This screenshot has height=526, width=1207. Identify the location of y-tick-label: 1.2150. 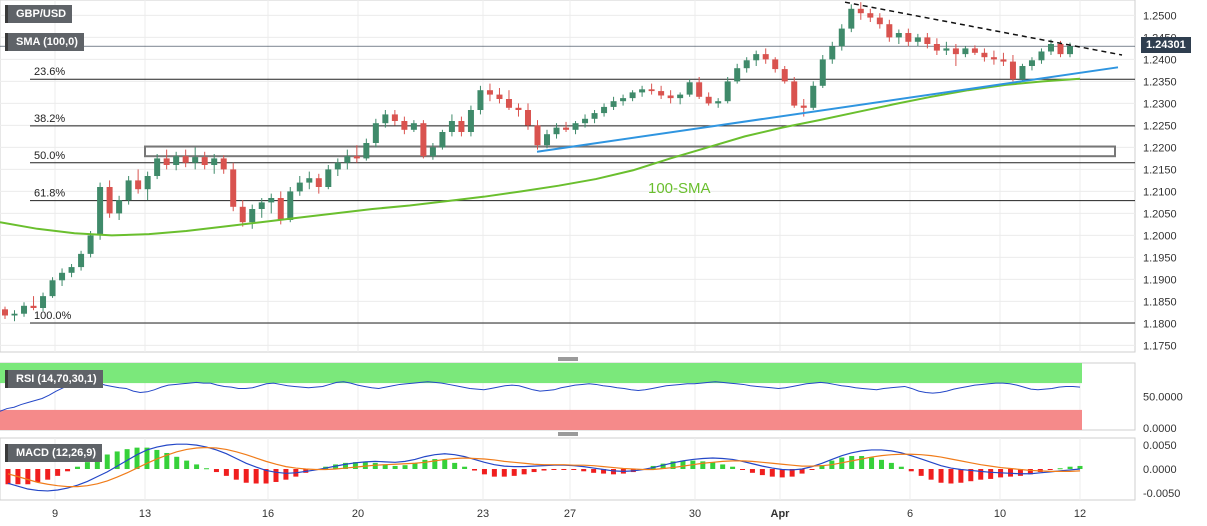
(1160, 170).